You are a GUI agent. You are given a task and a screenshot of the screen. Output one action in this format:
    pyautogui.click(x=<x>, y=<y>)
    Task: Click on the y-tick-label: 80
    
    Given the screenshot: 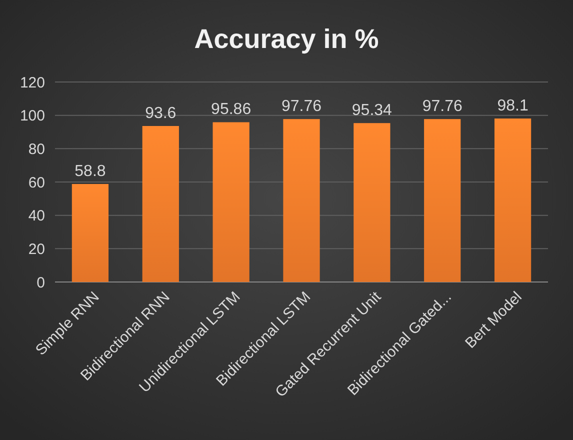 What is the action you would take?
    pyautogui.click(x=36, y=149)
    